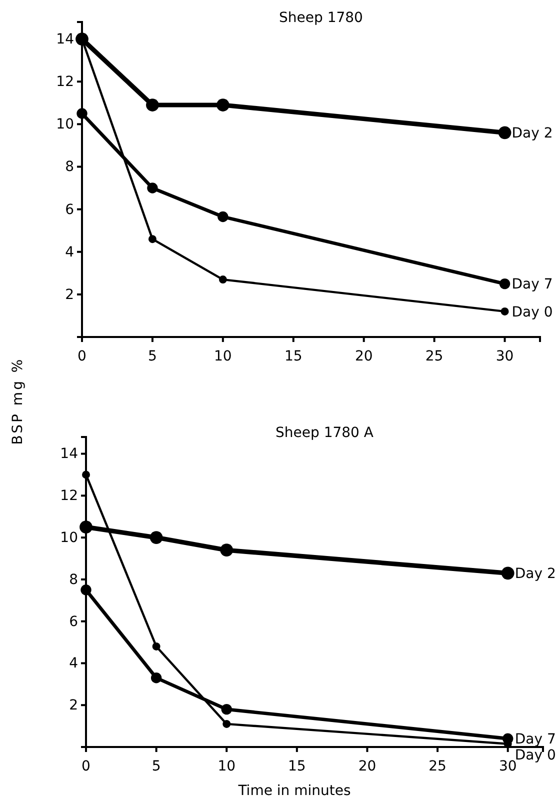  What do you see at coordinates (321, 18) in the screenshot?
I see `chart-title: Sheep 1780` at bounding box center [321, 18].